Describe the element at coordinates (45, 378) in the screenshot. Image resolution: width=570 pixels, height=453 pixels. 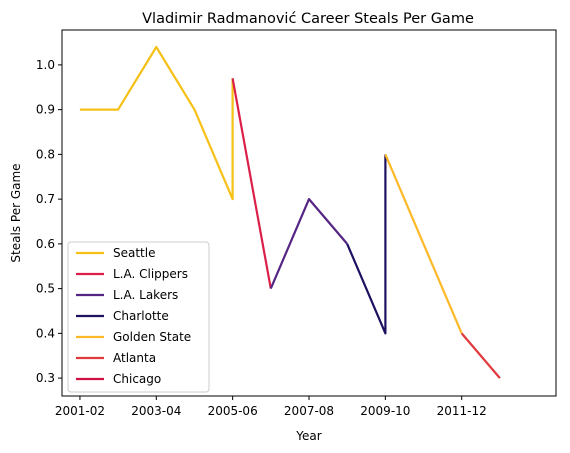
I see `y-tick-label: 0.3` at that location.